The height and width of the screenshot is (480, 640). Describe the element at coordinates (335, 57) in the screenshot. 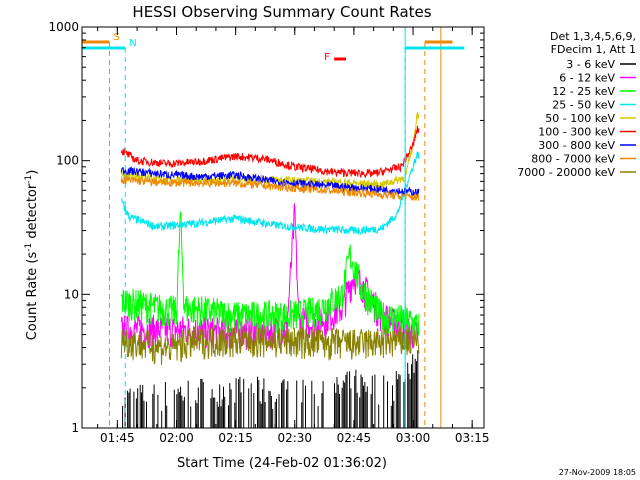

I see `marker-f: F` at that location.